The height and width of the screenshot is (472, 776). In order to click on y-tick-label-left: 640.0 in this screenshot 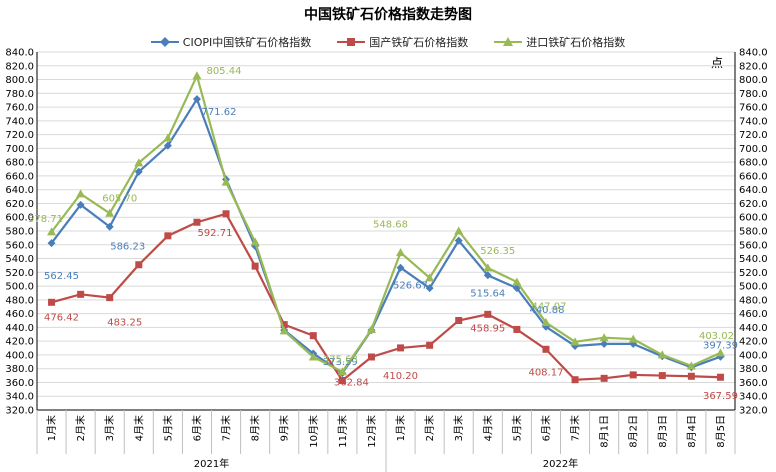, I will do `click(19, 190)`.